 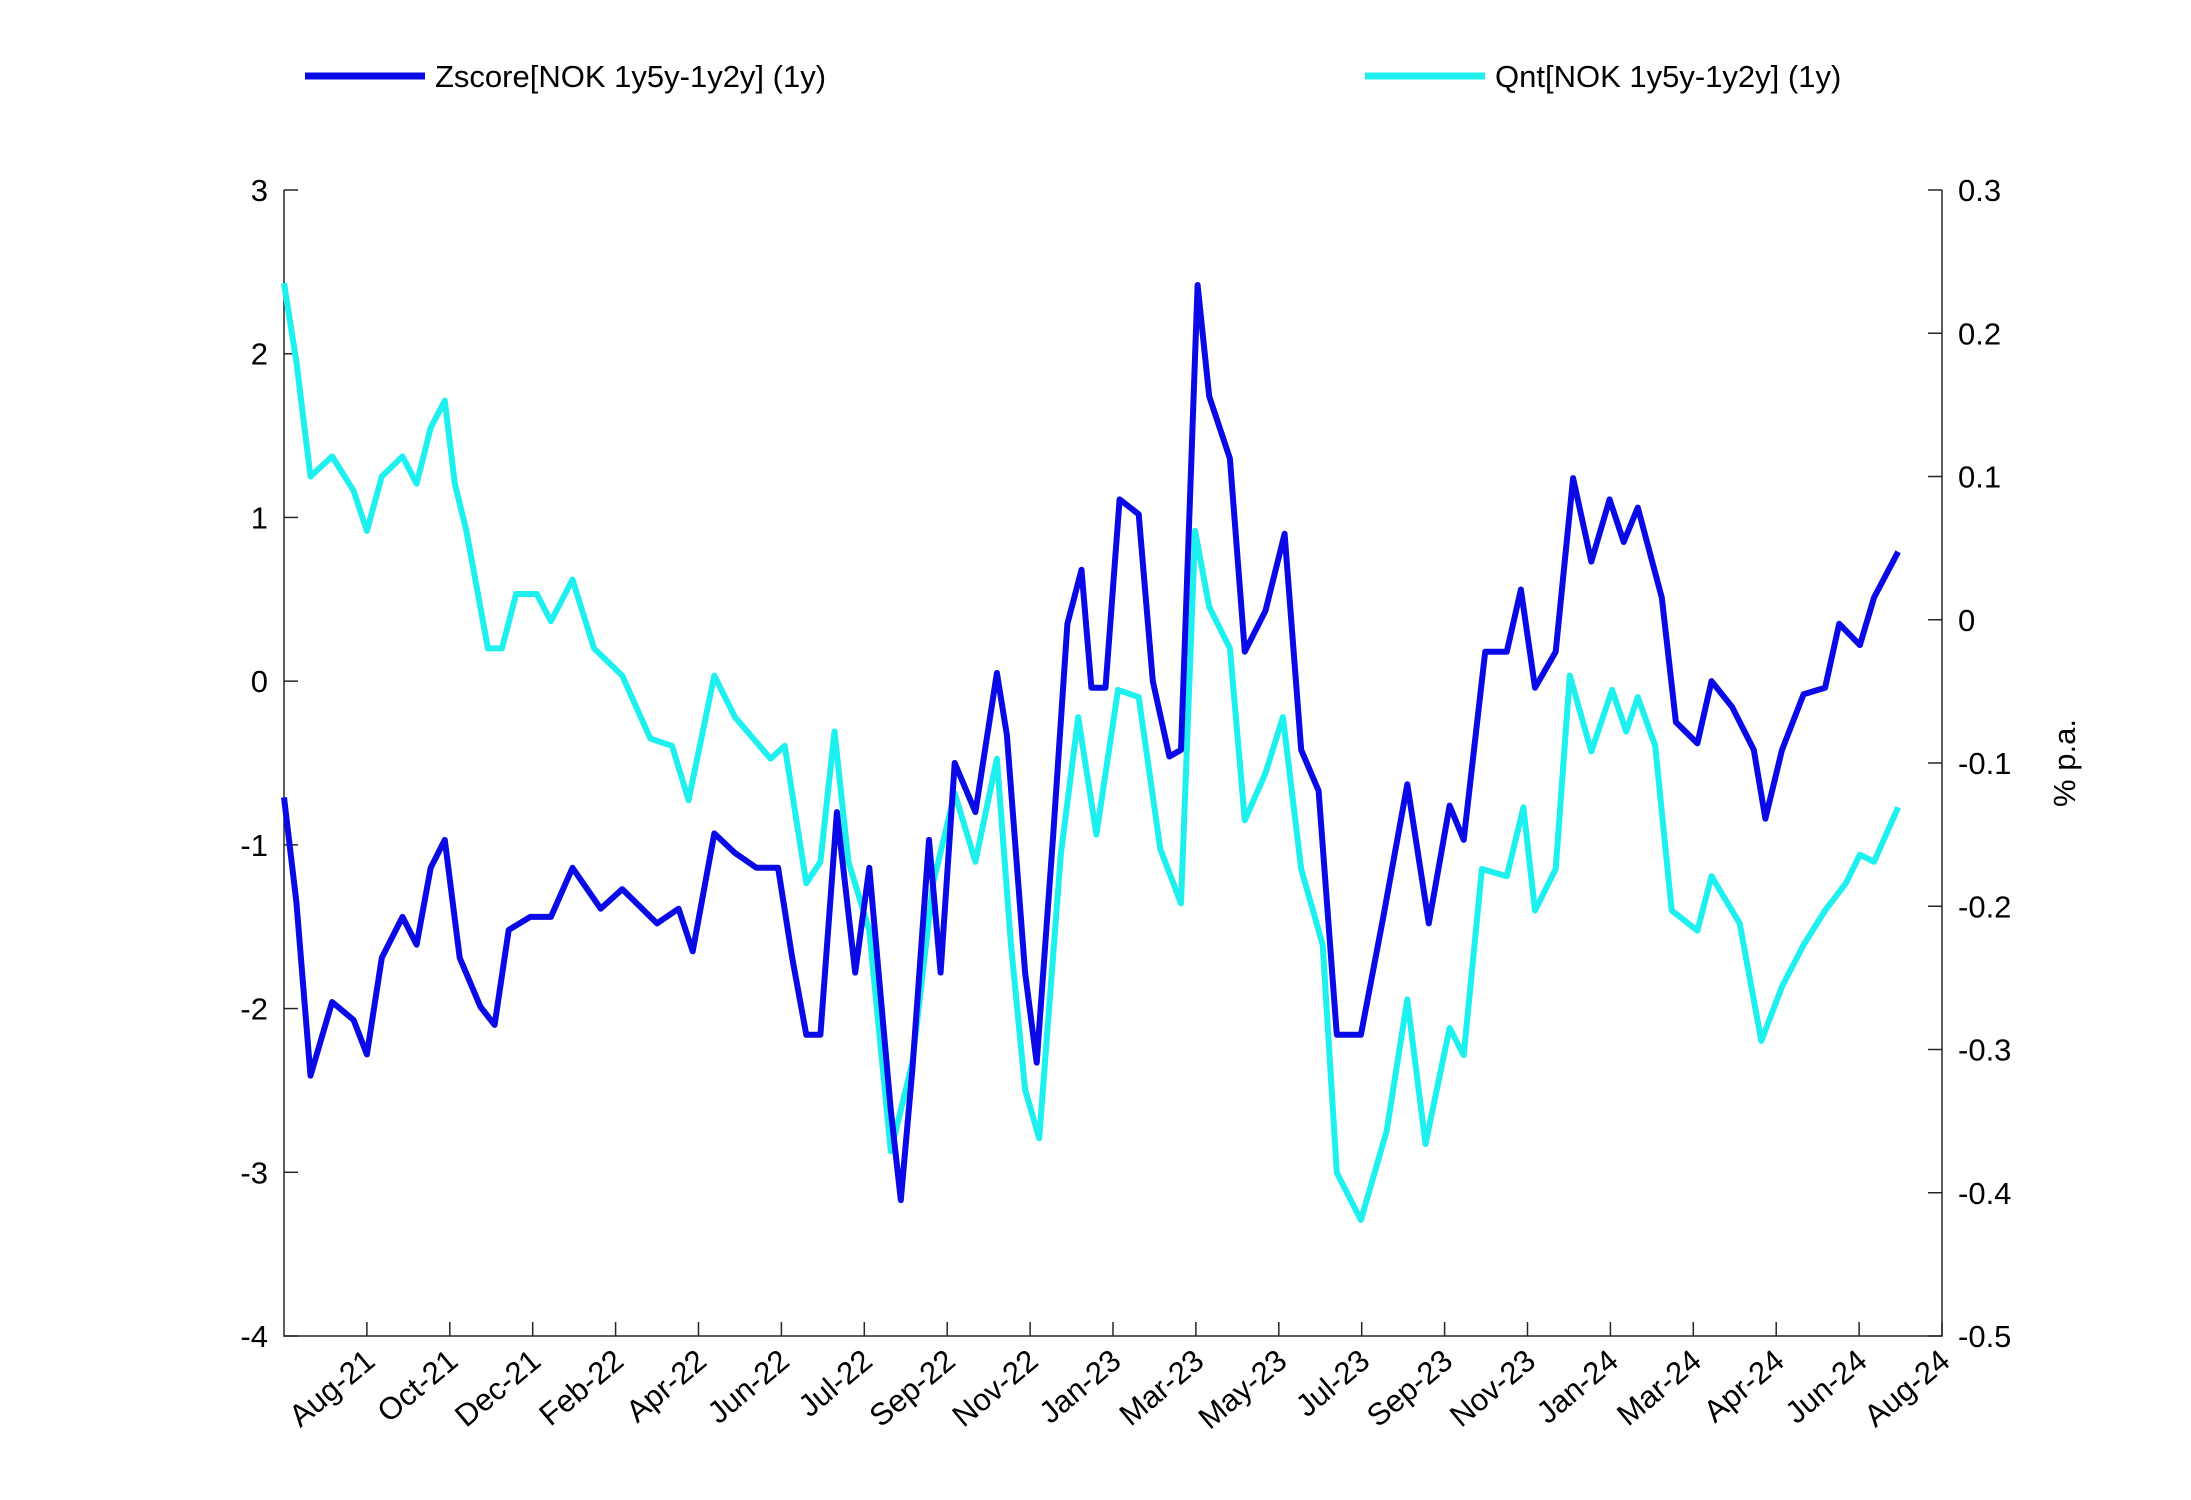 I want to click on x-tick-label: Apr-24, so click(x=1744, y=1386).